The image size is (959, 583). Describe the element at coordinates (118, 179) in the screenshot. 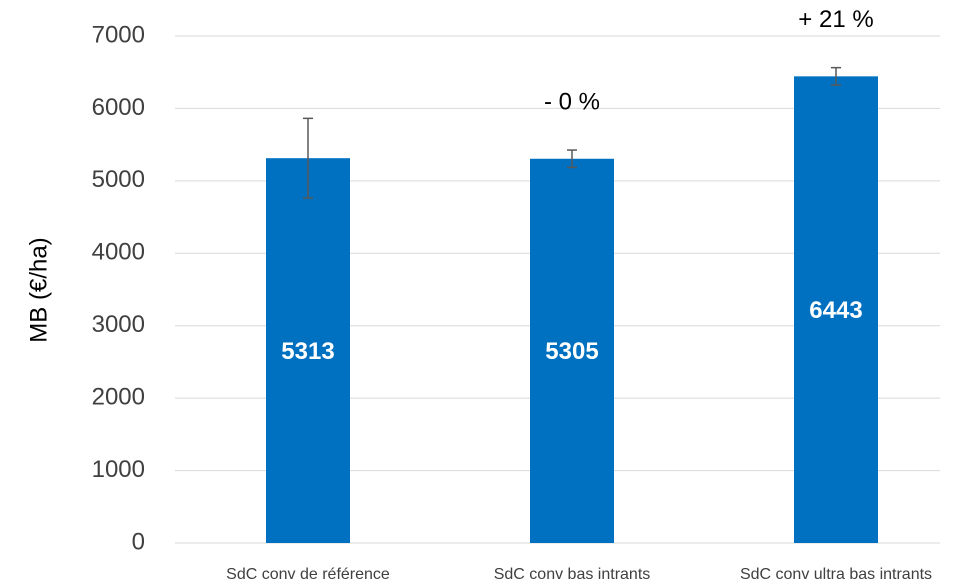

I see `y-tick-label: 5000` at that location.